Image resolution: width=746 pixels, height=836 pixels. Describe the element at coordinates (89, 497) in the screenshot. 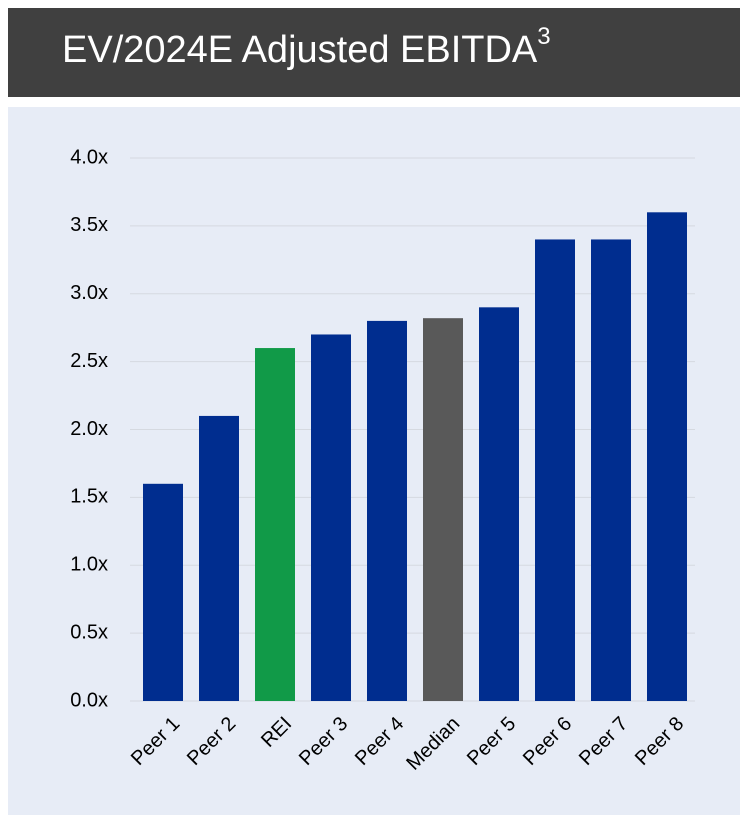

I see `y-tick-label: 1.5x` at that location.